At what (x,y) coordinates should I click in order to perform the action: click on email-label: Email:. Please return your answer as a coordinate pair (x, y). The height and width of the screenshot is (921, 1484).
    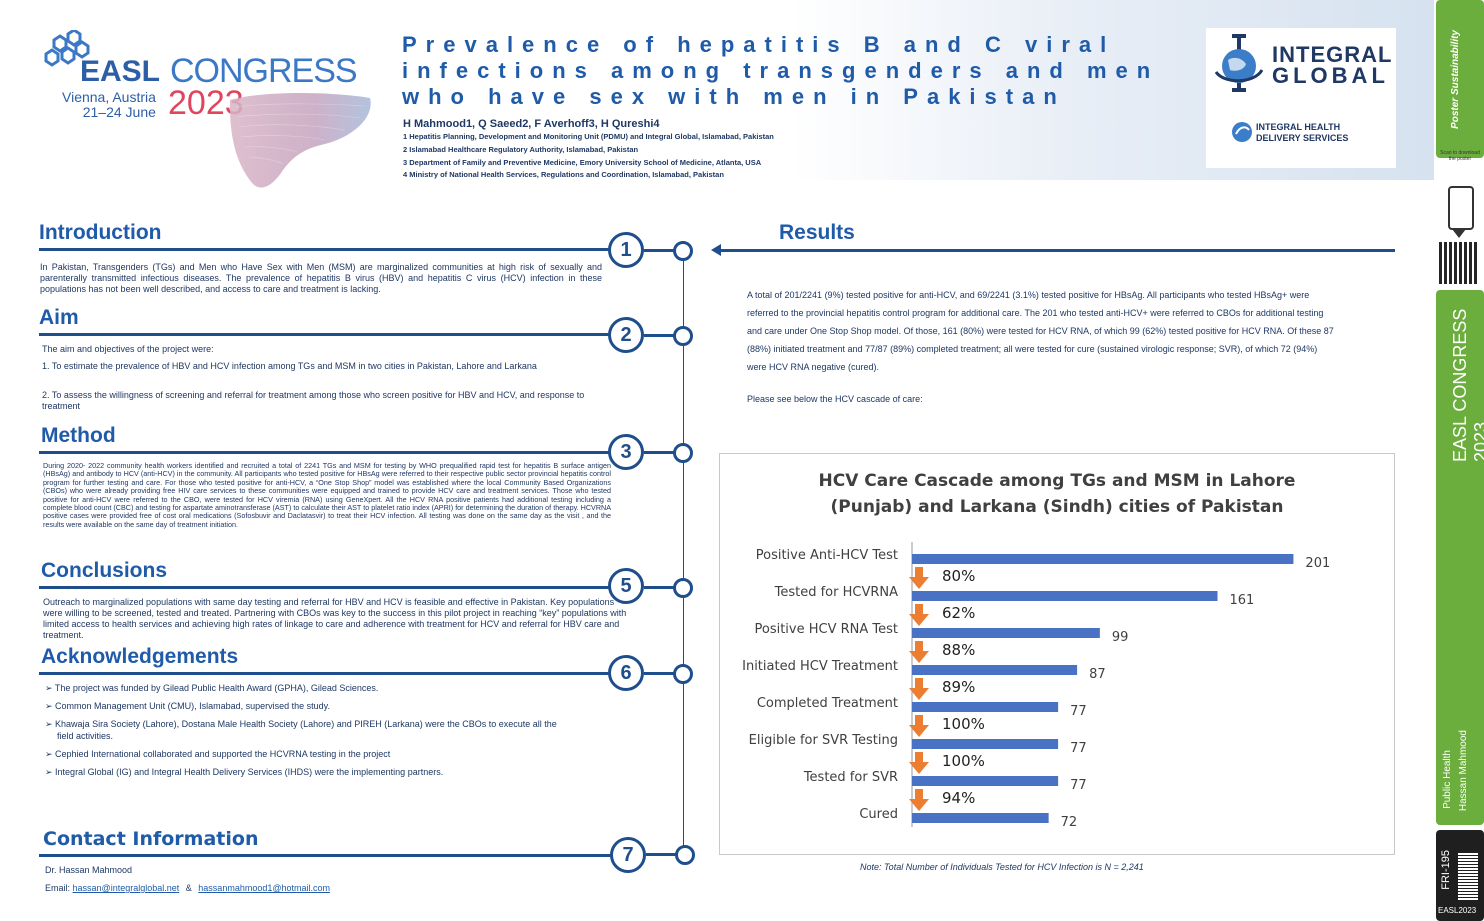
    Looking at the image, I should click on (58, 888).